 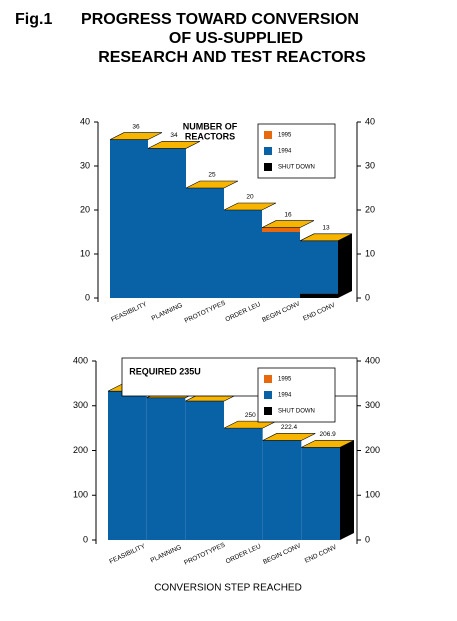 What do you see at coordinates (85, 209) in the screenshot?
I see `y-tick-label: 20` at bounding box center [85, 209].